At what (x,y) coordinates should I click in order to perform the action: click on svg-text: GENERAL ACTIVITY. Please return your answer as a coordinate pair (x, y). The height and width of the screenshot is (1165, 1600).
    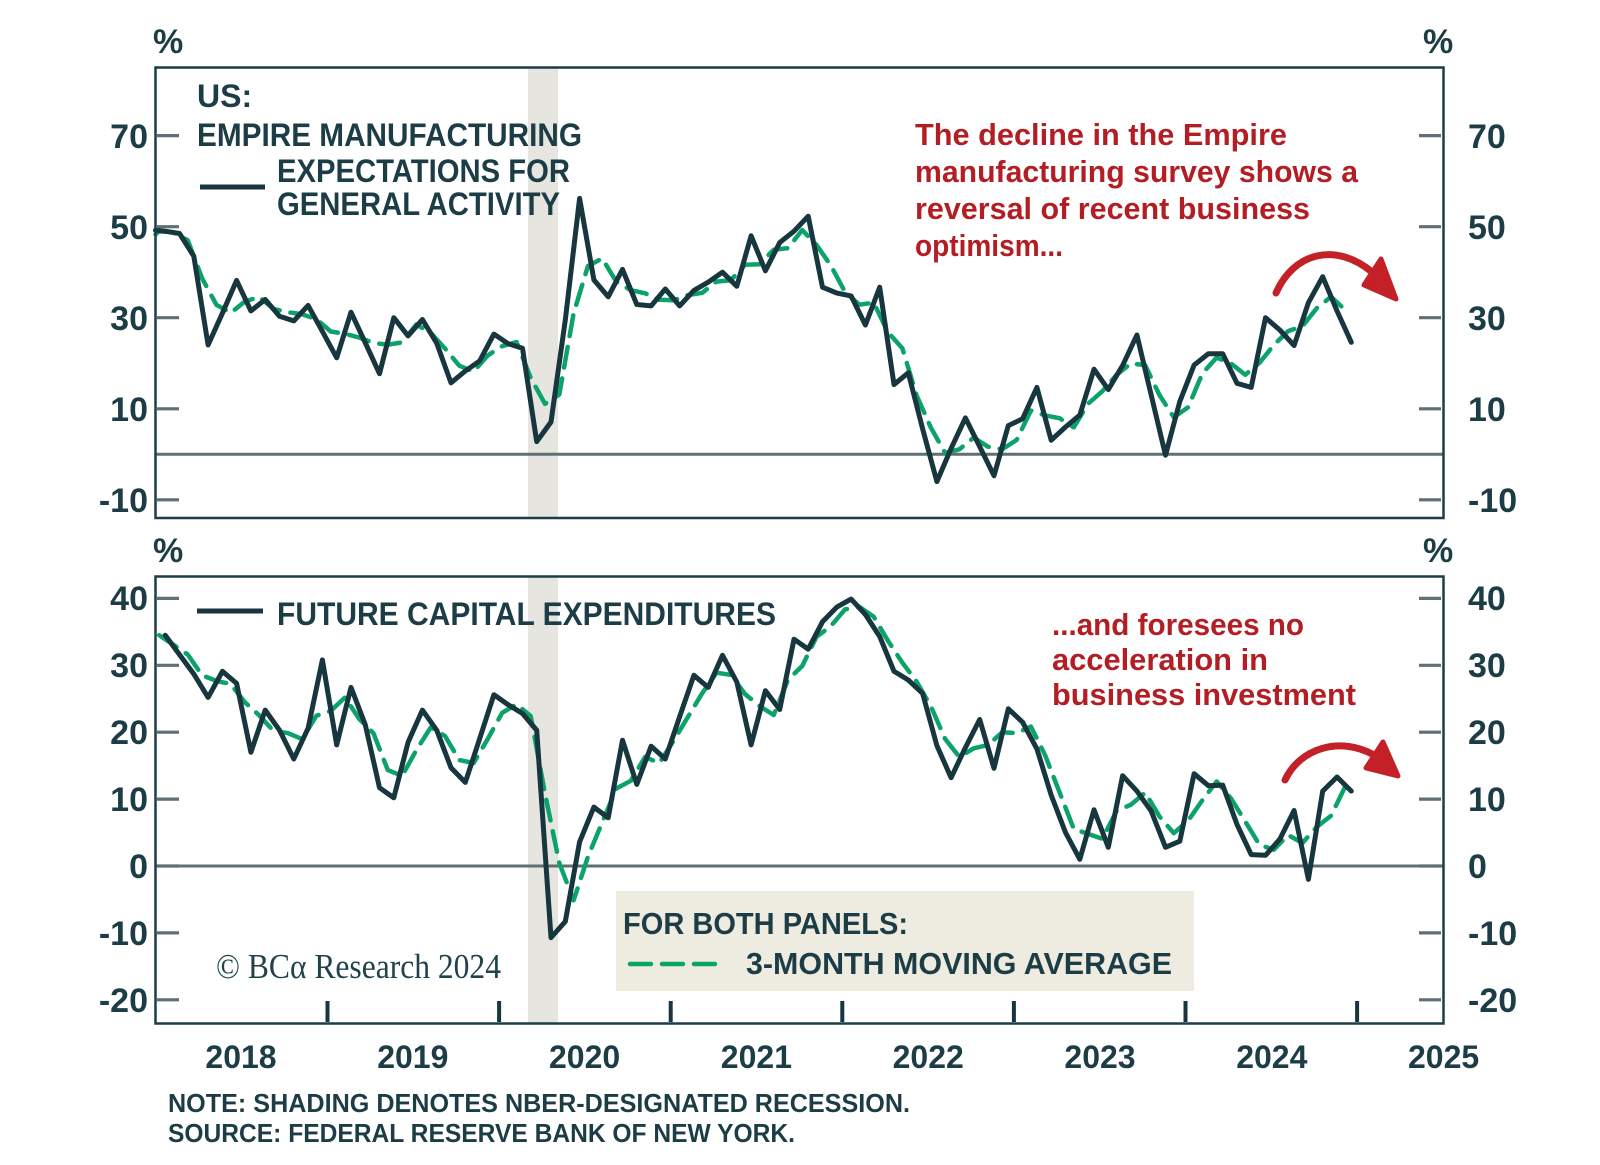
    Looking at the image, I should click on (418, 204).